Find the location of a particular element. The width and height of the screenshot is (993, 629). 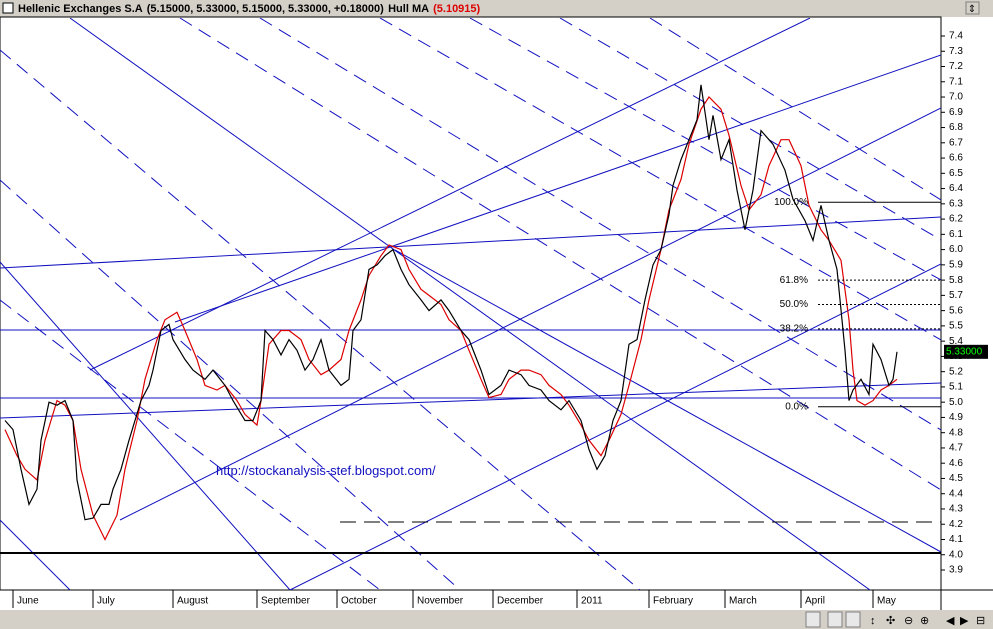

fib-label: 38.2% is located at coordinates (794, 329).